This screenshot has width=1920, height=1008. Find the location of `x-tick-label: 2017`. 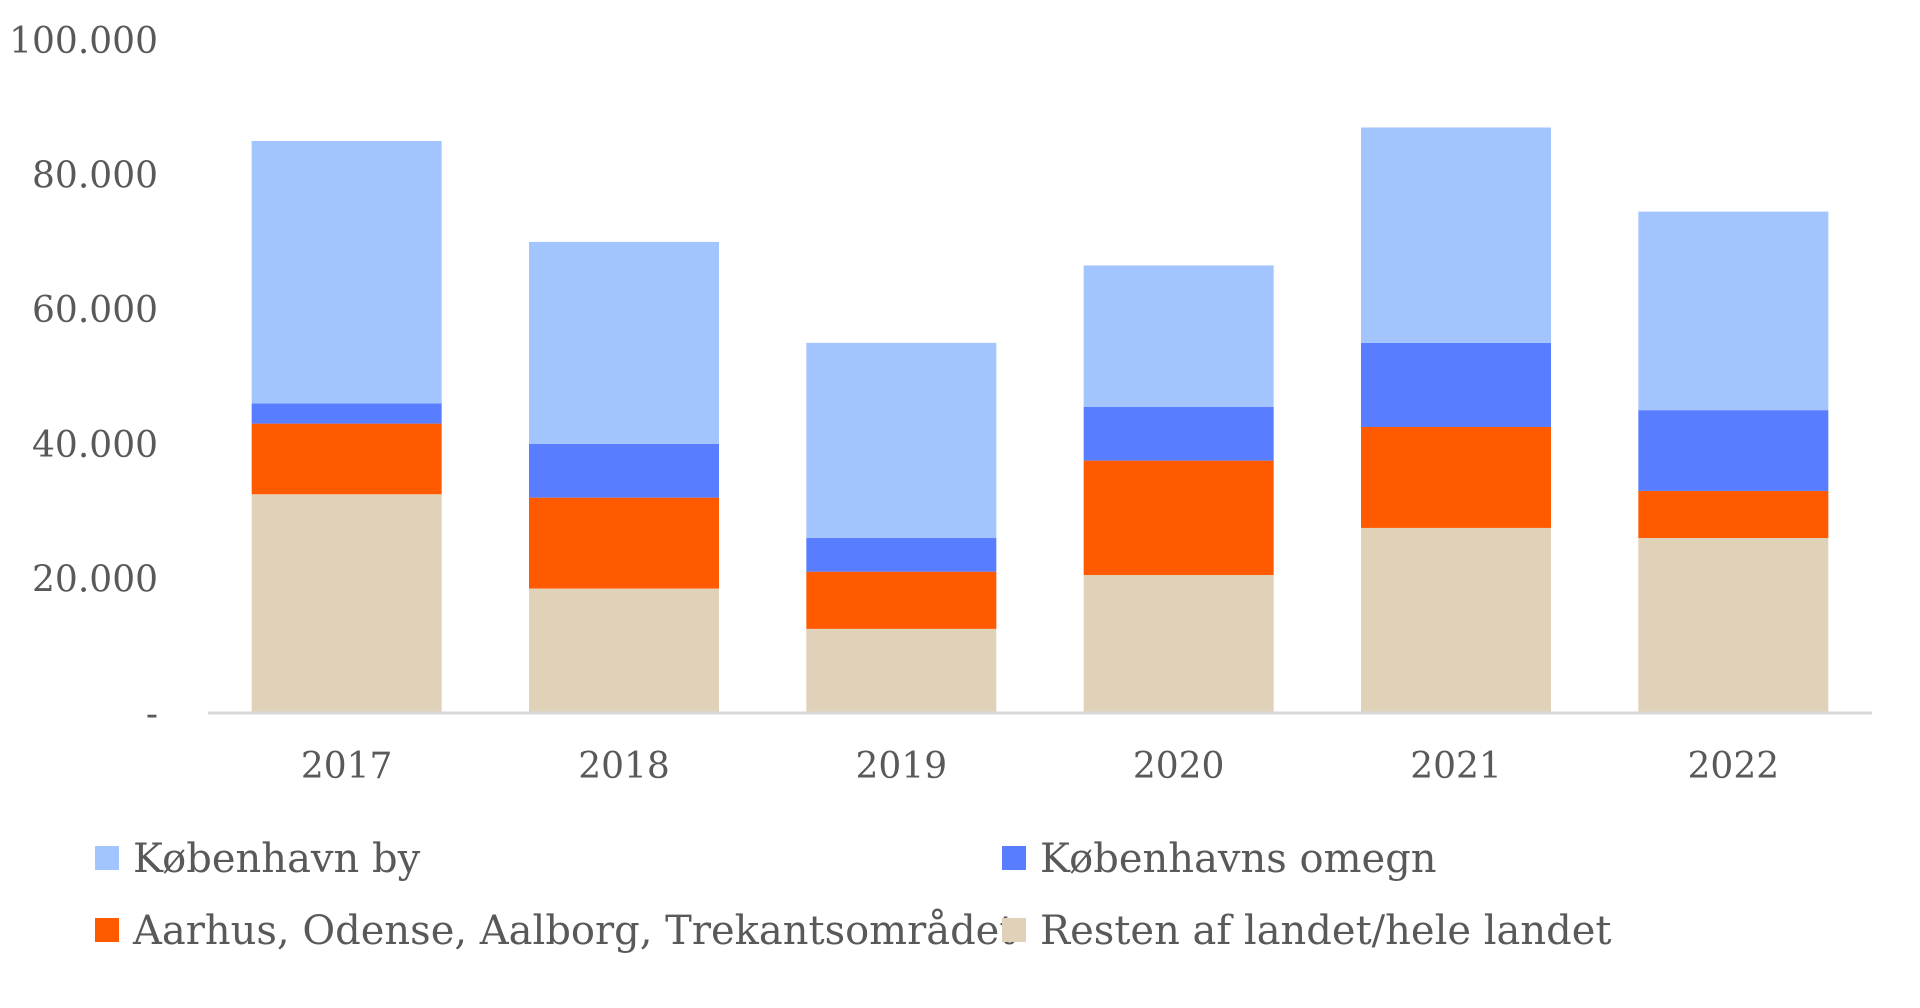

x-tick-label: 2017 is located at coordinates (347, 766).